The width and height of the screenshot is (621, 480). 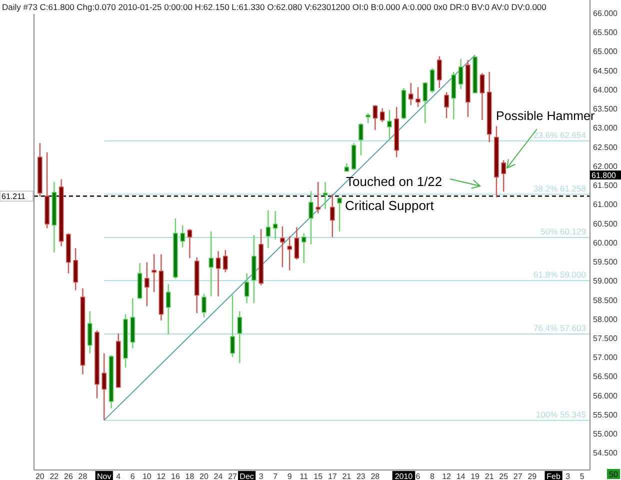 What do you see at coordinates (319, 476) in the screenshot?
I see `x-tick-label: 15` at bounding box center [319, 476].